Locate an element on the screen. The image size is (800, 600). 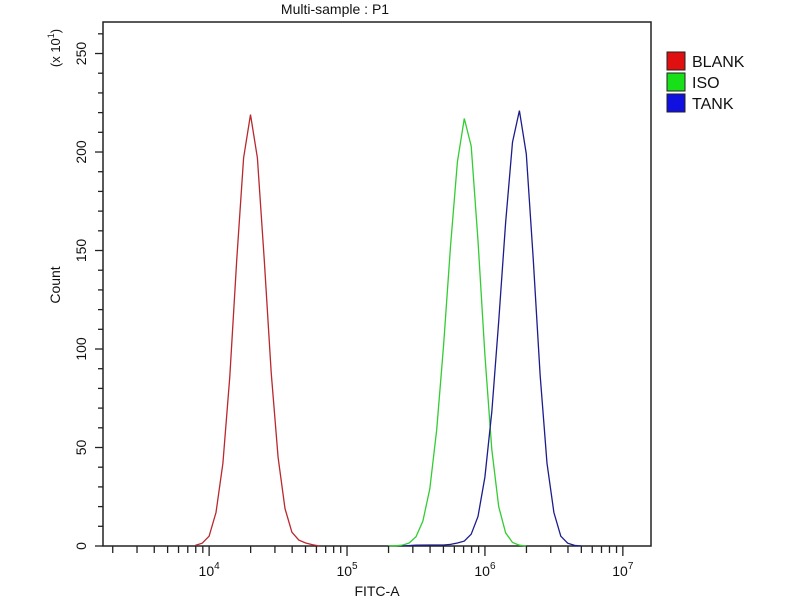
x-tick-label: 10⁴ is located at coordinates (210, 570).